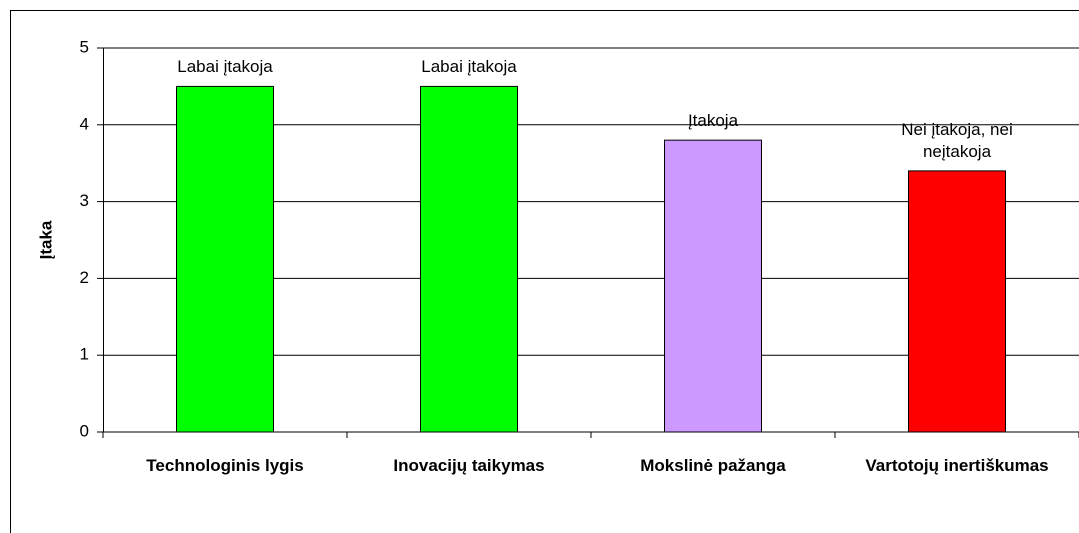 The image size is (1079, 533). I want to click on x-tick-label: Mokslinė pažanga, so click(713, 465).